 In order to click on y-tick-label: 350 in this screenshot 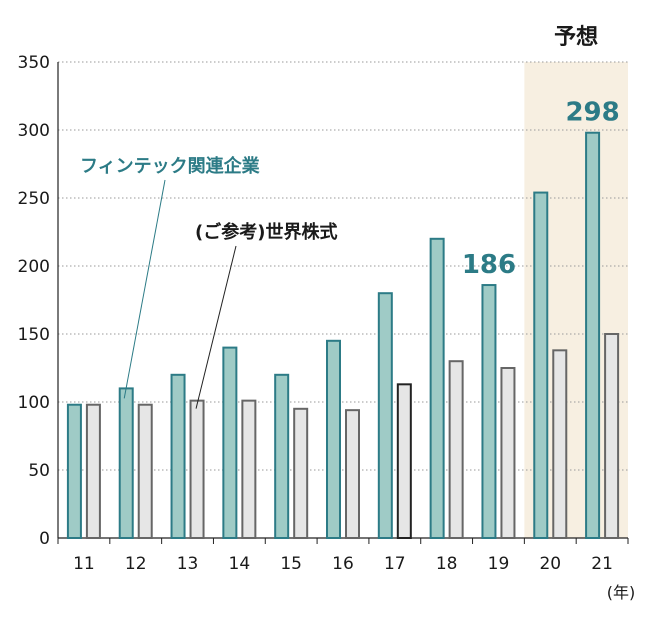, I will do `click(34, 63)`.